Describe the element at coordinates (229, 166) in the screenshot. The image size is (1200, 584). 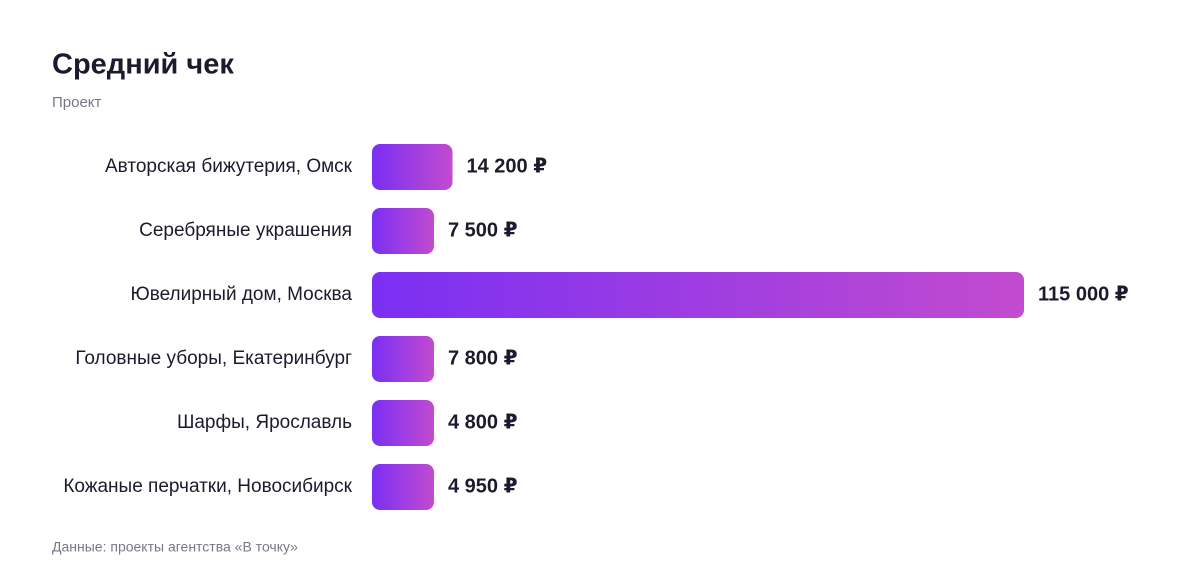
I see `category-label: Авторская бижутерия, Омск` at that location.